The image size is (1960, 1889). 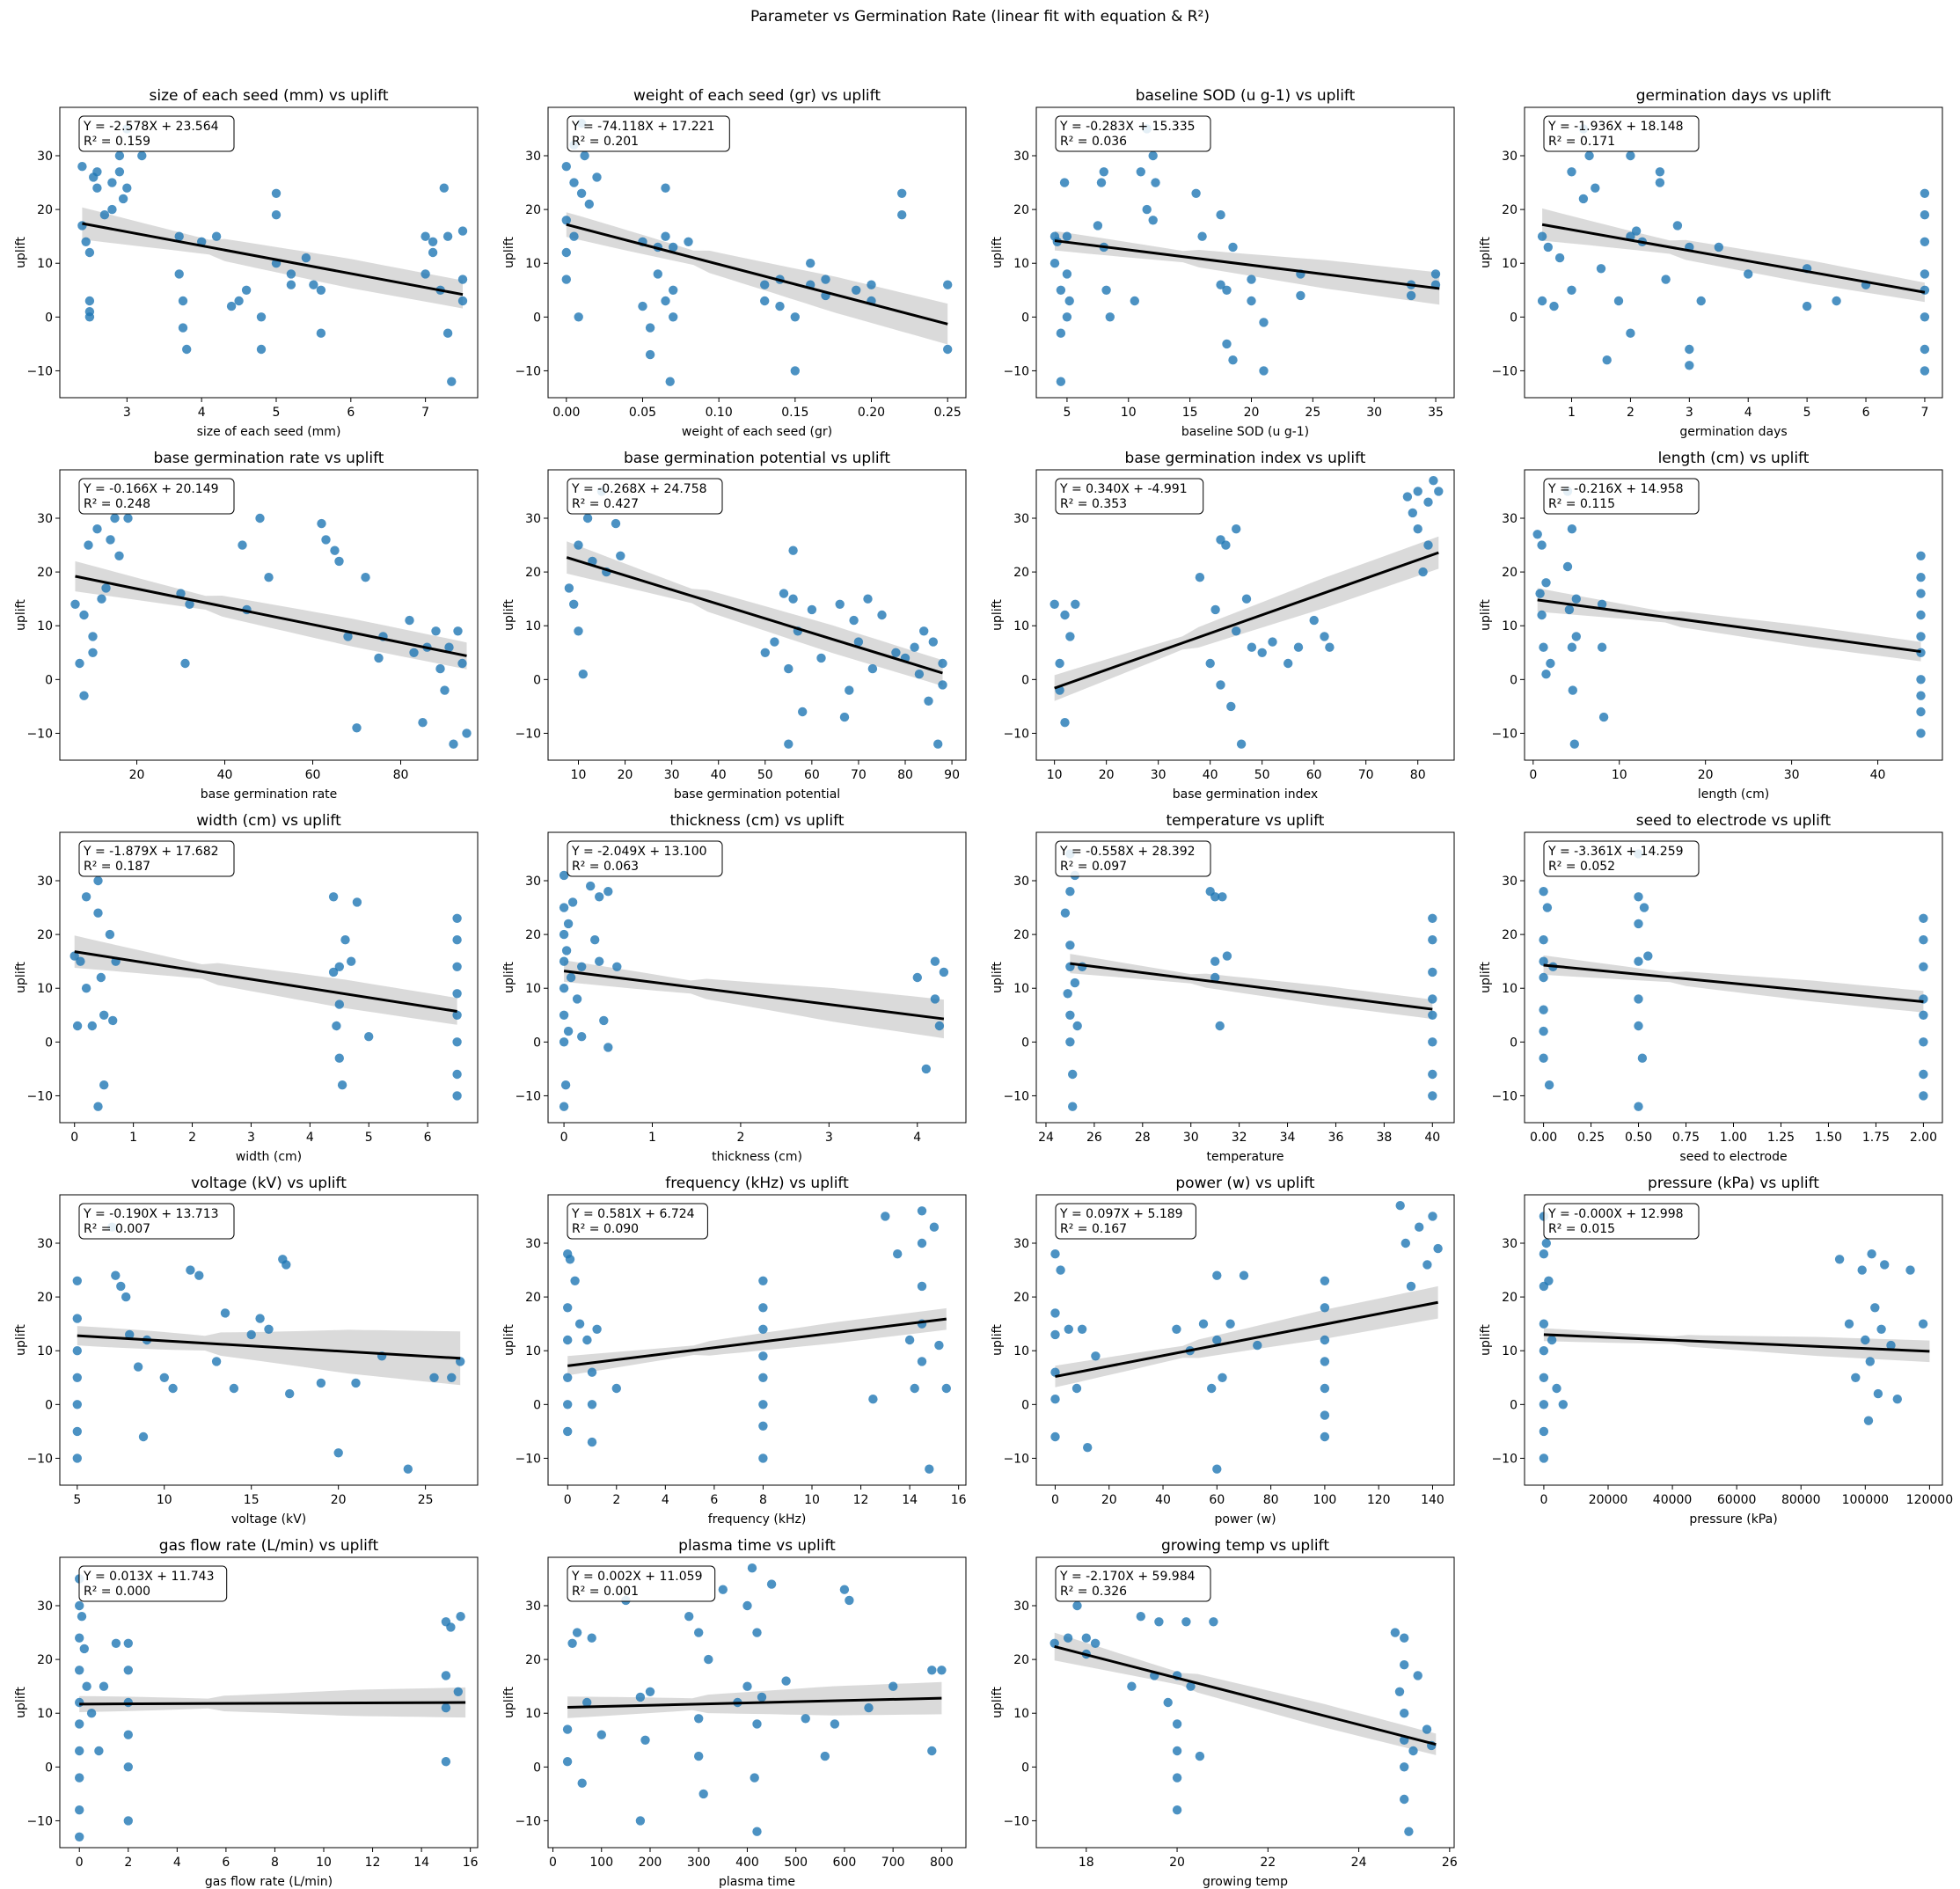 I want to click on plot-area, so click(x=757, y=252).